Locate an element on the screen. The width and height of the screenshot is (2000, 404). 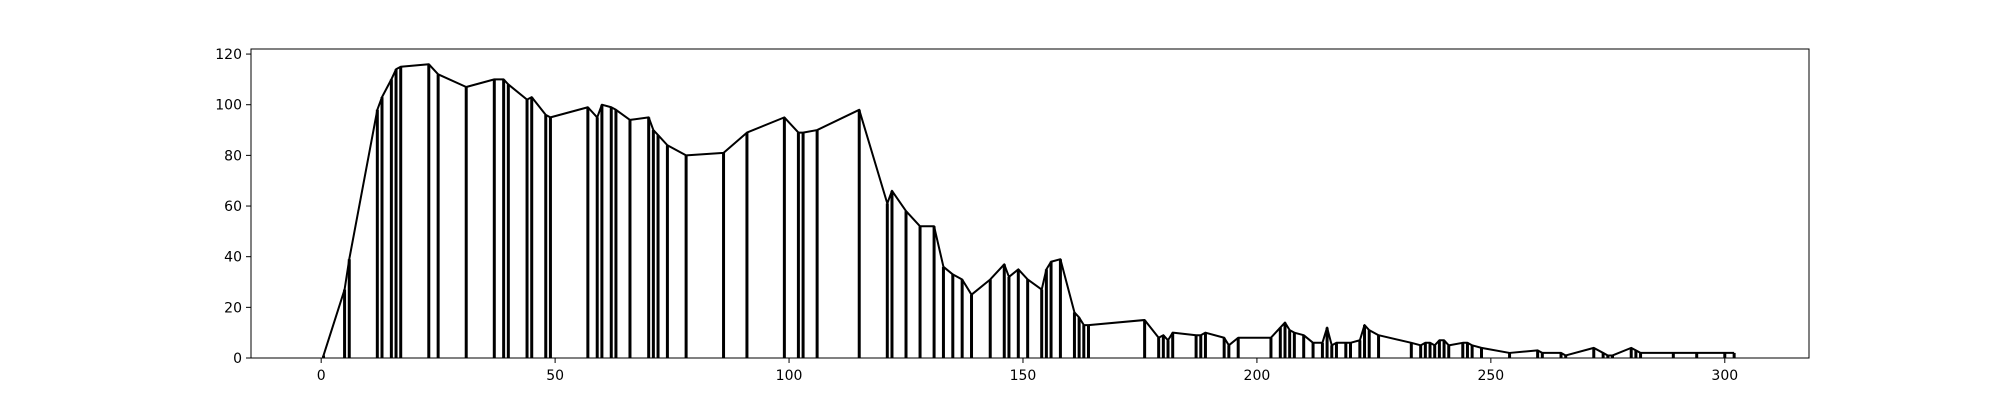
x-tick-label: 0 is located at coordinates (321, 376).